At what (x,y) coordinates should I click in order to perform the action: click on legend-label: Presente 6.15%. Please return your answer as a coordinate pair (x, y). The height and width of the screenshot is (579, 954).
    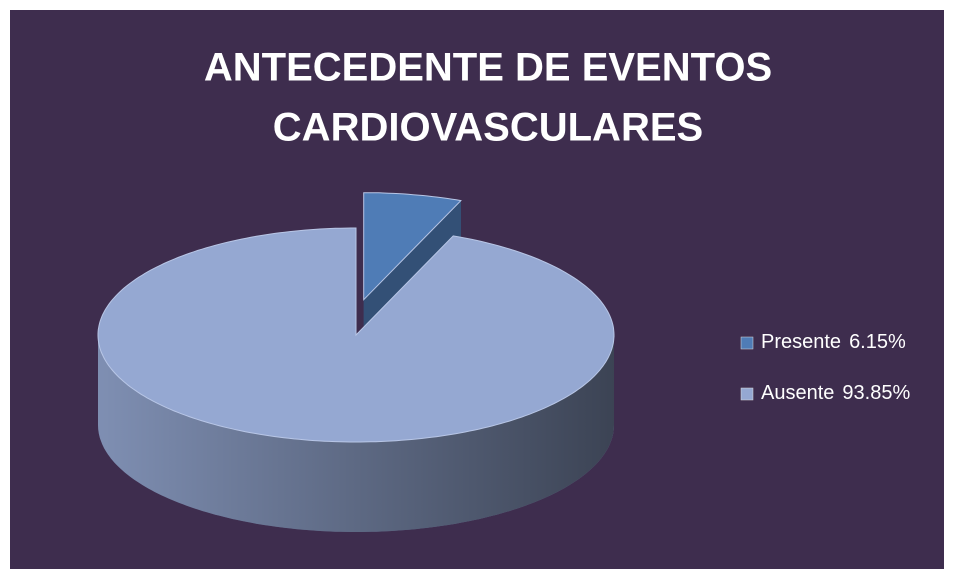
    Looking at the image, I should click on (833, 342).